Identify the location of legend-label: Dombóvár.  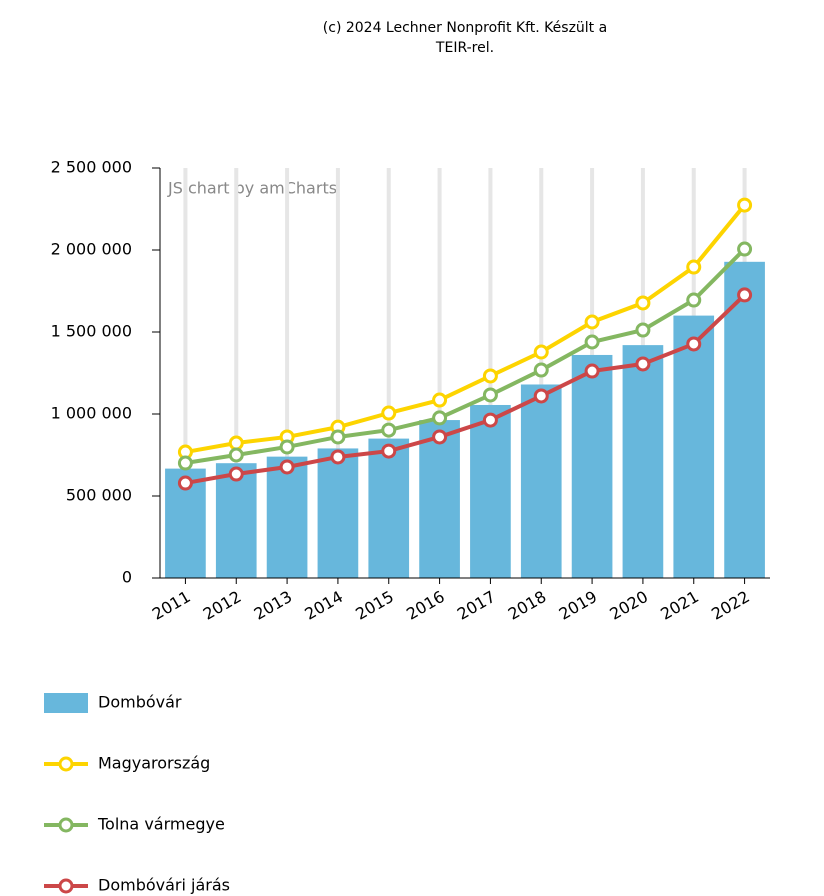
(140, 702).